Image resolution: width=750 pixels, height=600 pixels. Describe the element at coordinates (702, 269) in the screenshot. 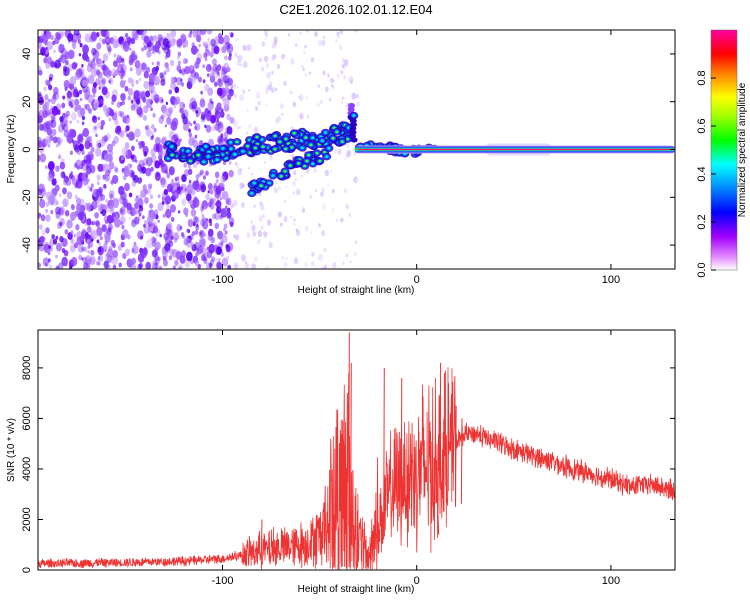

I see `colorbar-tick-label: 0.0` at that location.